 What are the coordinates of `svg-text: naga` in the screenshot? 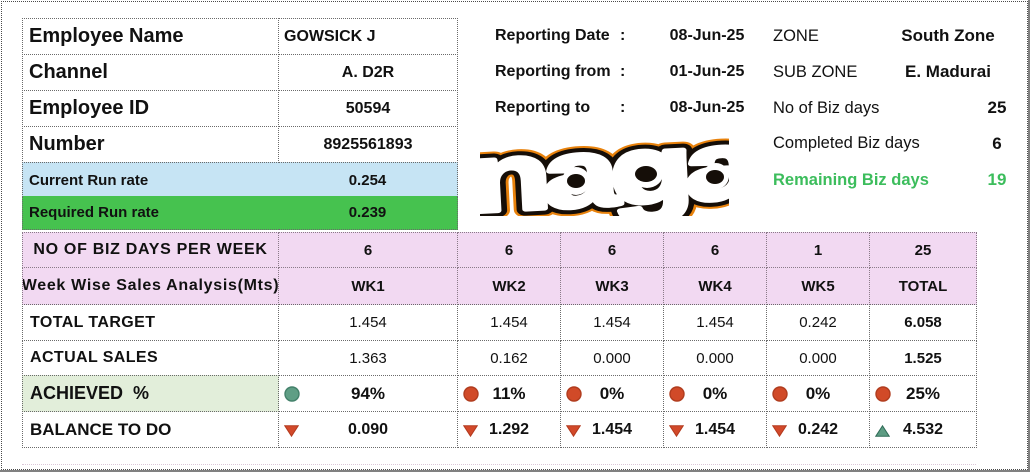 It's located at (604, 177).